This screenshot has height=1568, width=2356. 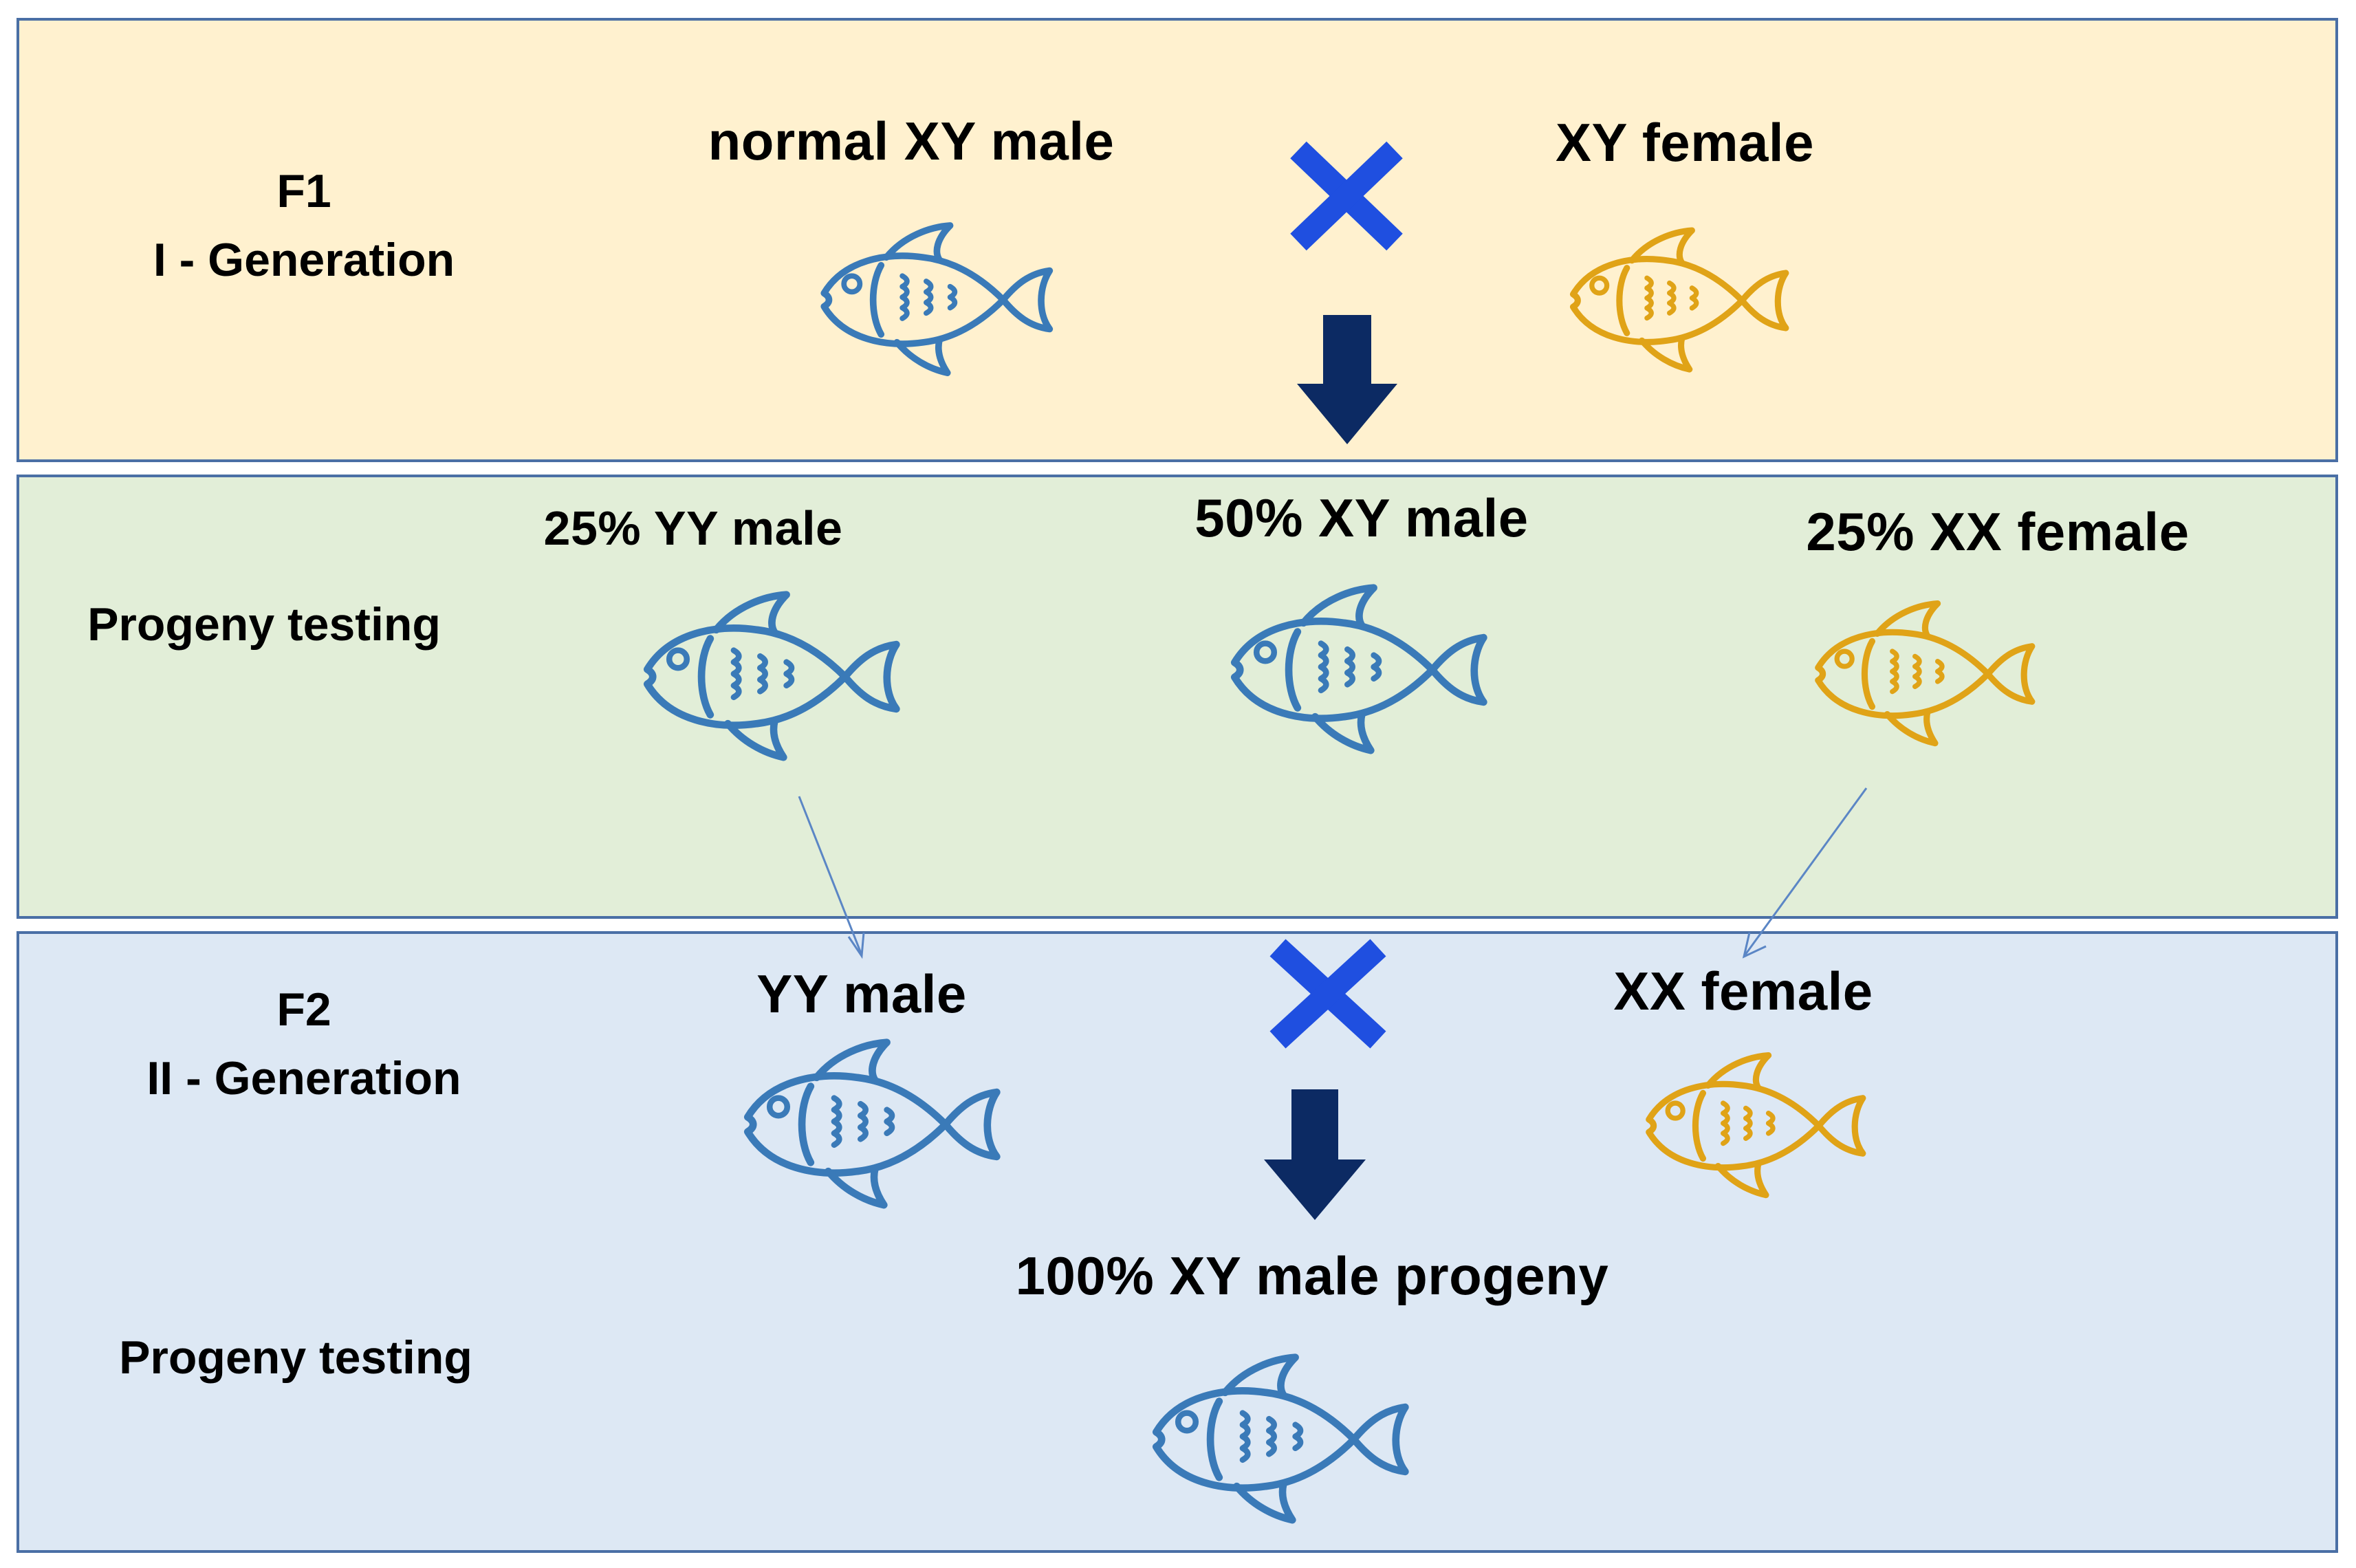 What do you see at coordinates (1998, 531) in the screenshot?
I see `progeny-xx-label: 25% XX female` at bounding box center [1998, 531].